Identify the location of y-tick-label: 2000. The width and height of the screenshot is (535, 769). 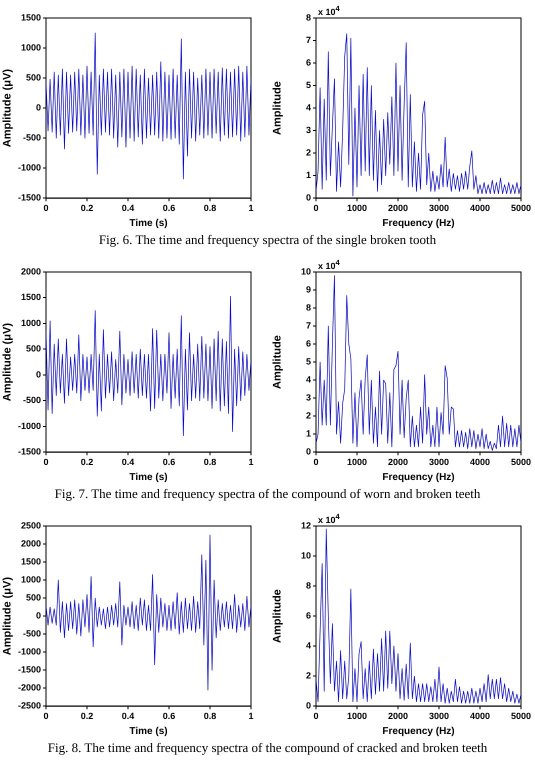
(30, 543).